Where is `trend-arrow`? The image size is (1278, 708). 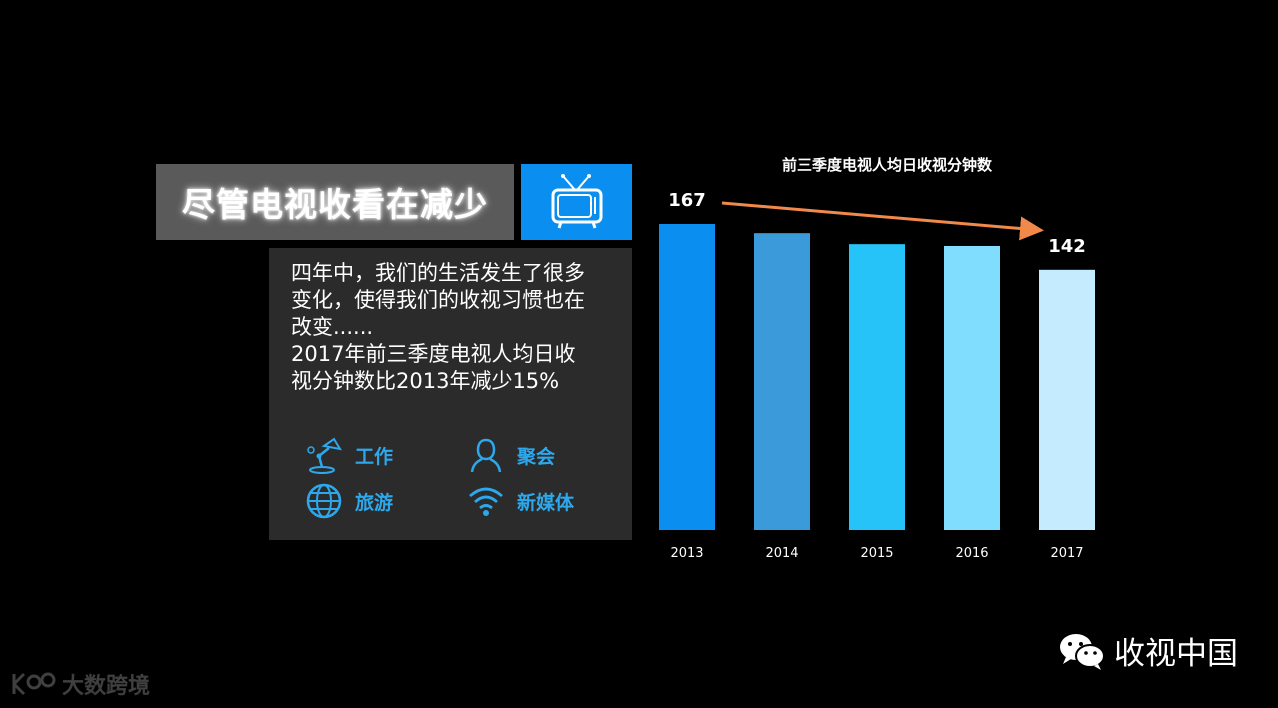
trend-arrow is located at coordinates (882, 221).